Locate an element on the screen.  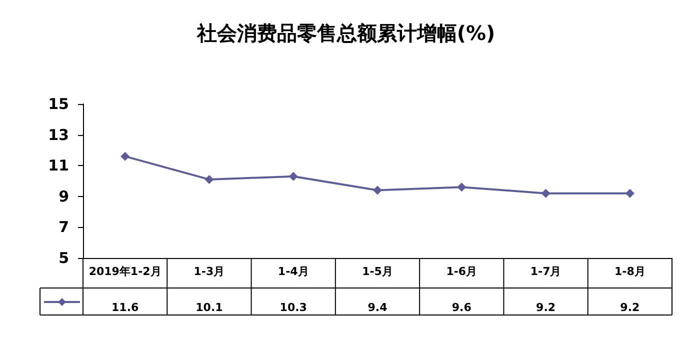
x-tick-label: 1-6月 is located at coordinates (462, 271).